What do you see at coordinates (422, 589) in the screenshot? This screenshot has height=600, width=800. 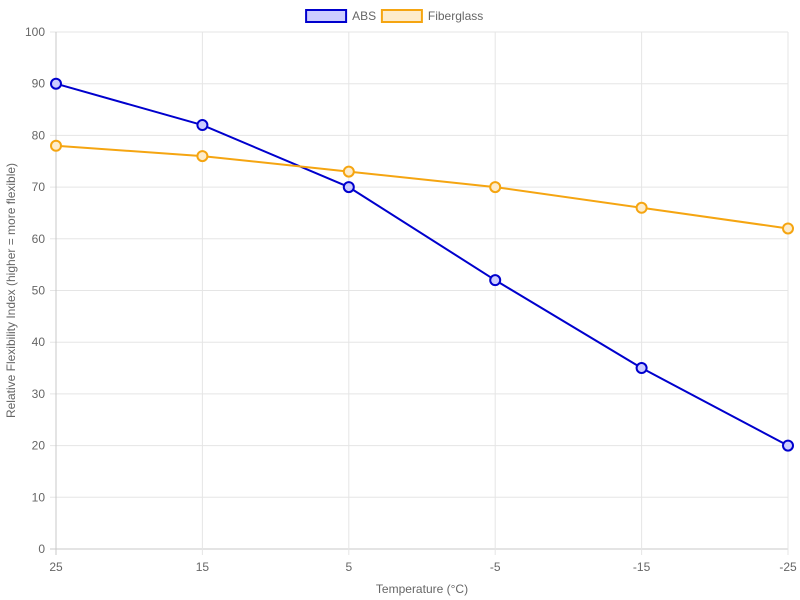 I see `x-axis-title: Temperature (°C)` at bounding box center [422, 589].